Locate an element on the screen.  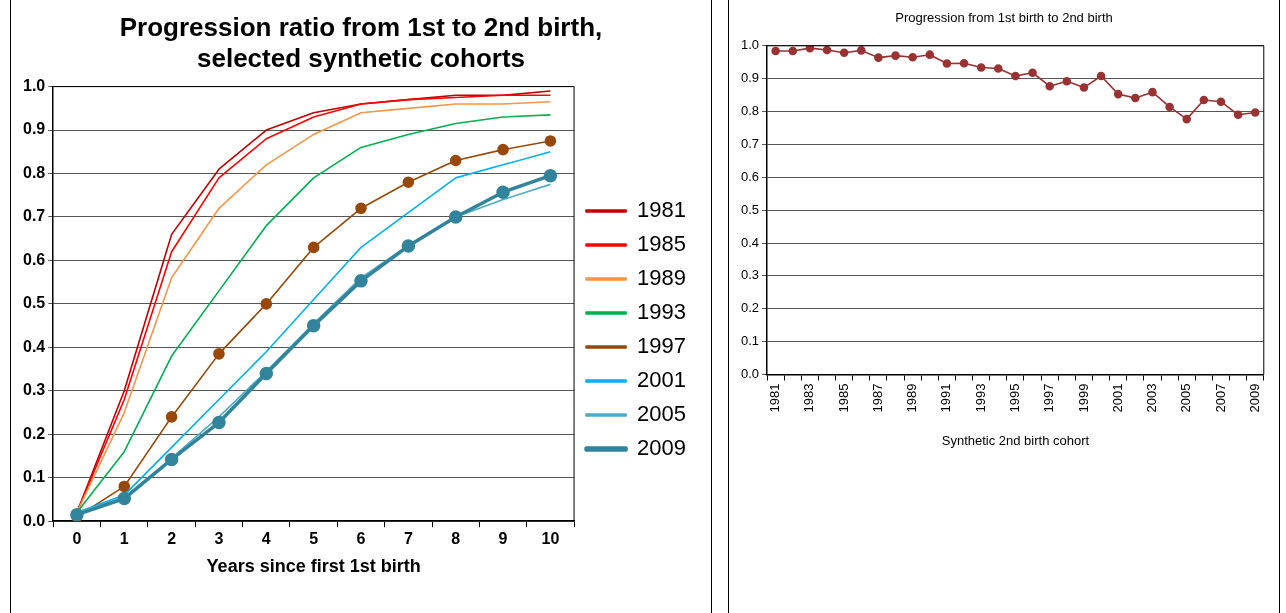
x-tick-label: 8 is located at coordinates (456, 539).